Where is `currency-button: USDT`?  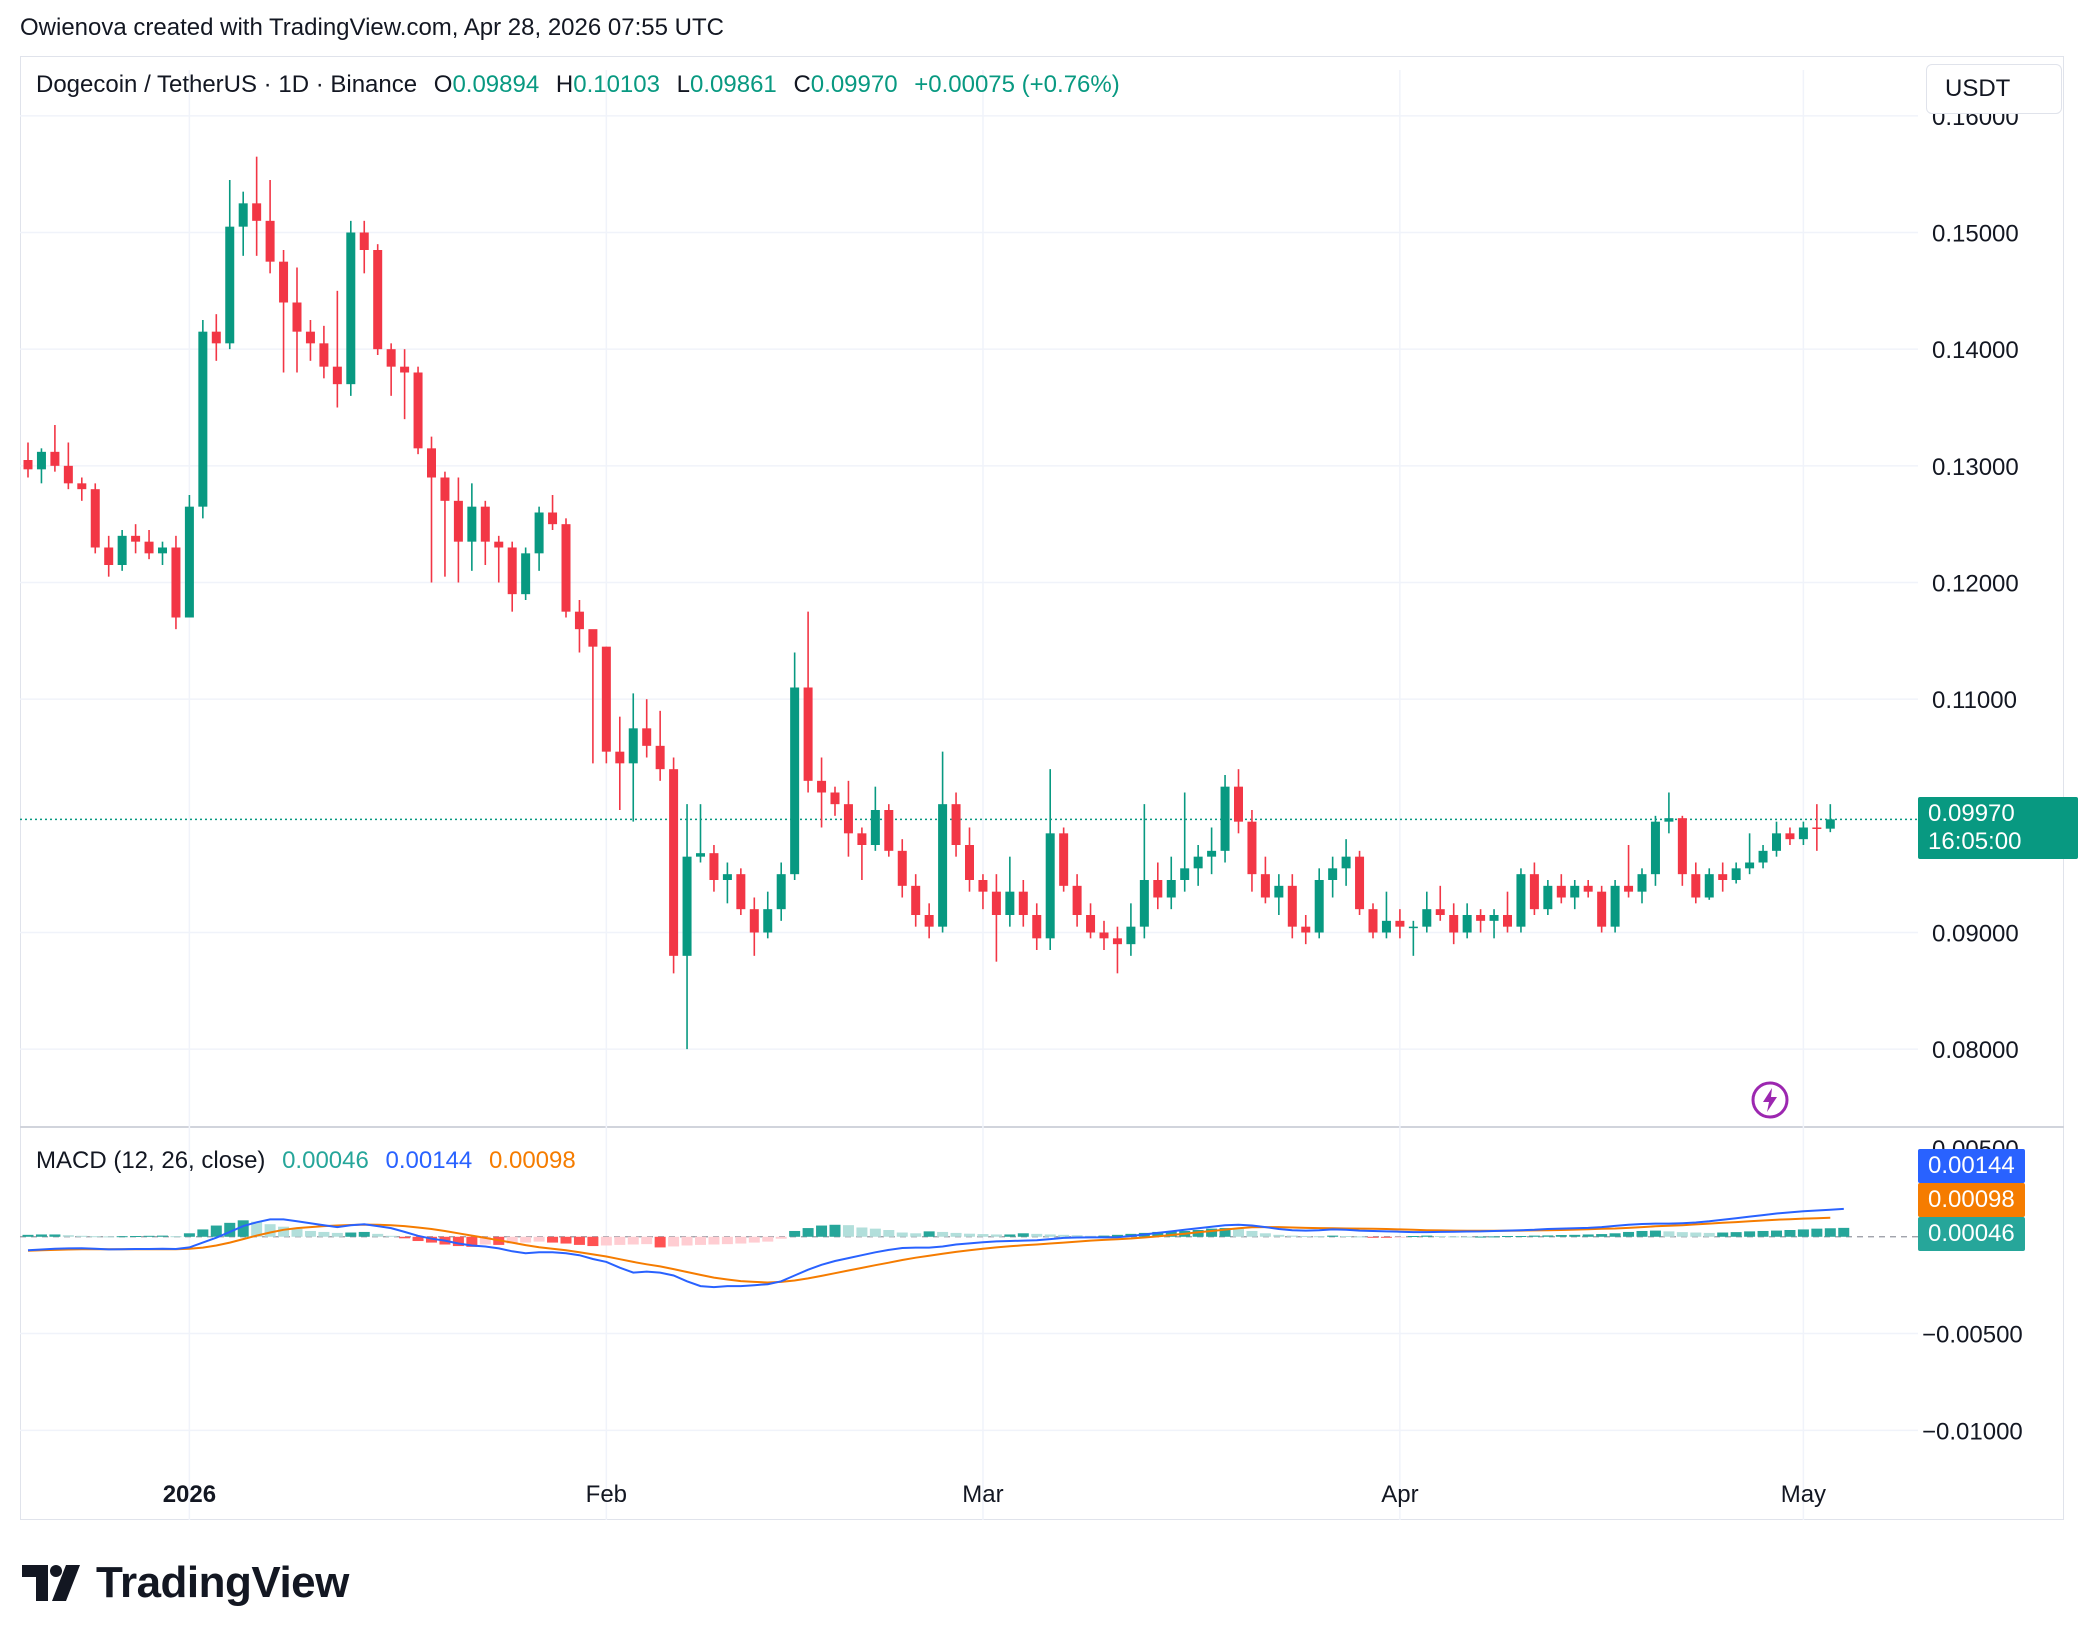
currency-button: USDT is located at coordinates (1994, 89).